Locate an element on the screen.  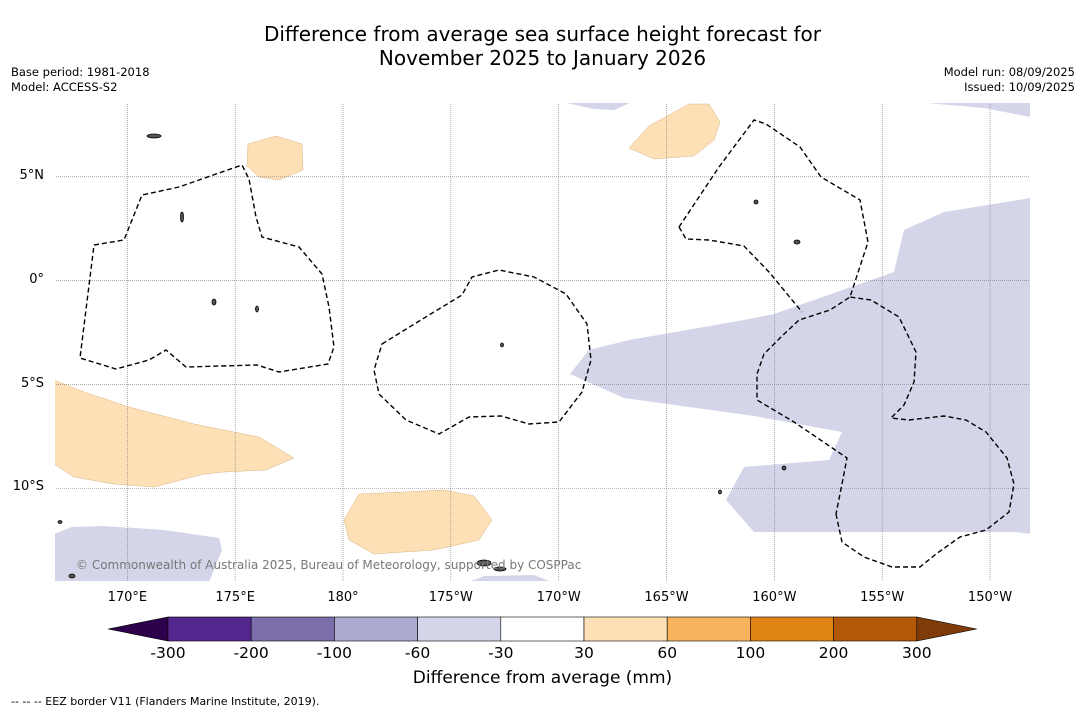
lavender-region-southwest is located at coordinates (138, 554).